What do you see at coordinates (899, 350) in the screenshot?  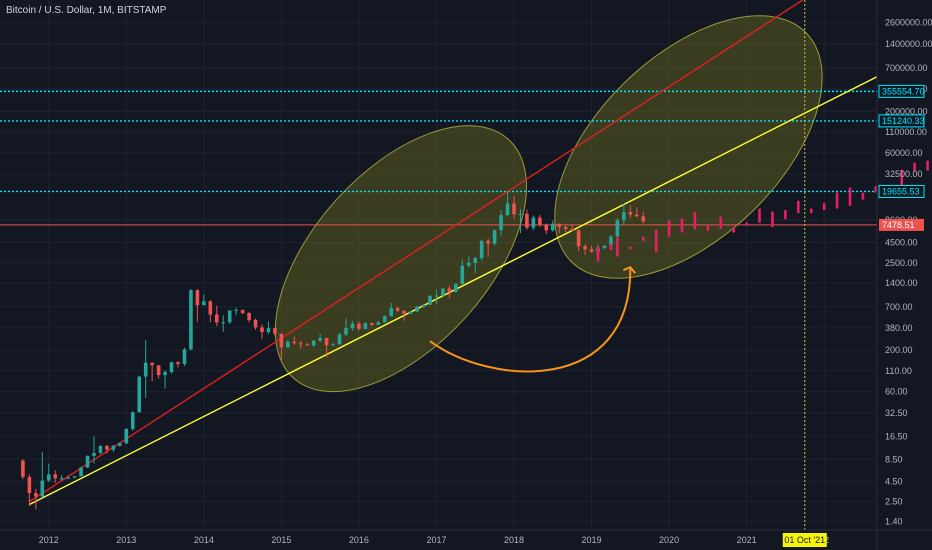 I see `price-tick-label: 200.00` at bounding box center [899, 350].